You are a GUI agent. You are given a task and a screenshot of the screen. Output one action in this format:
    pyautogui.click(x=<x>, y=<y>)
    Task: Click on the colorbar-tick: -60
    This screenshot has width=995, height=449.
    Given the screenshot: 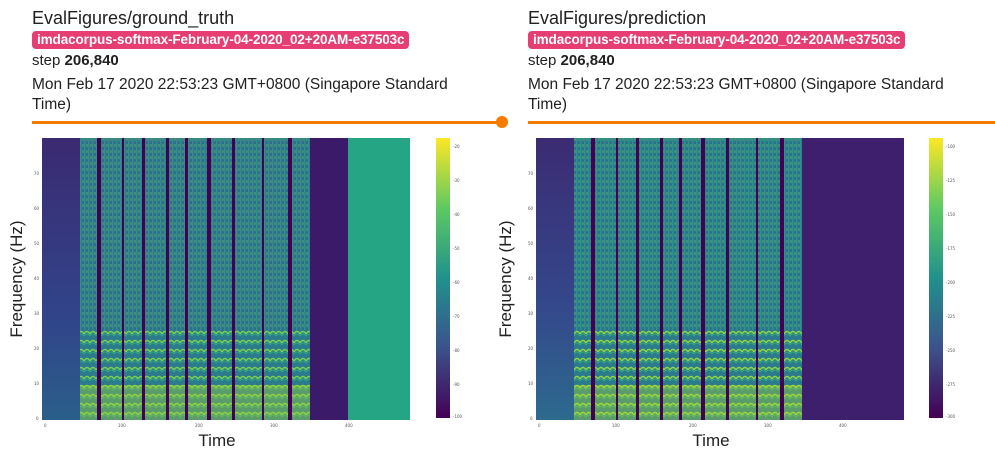 What is the action you would take?
    pyautogui.click(x=456, y=282)
    